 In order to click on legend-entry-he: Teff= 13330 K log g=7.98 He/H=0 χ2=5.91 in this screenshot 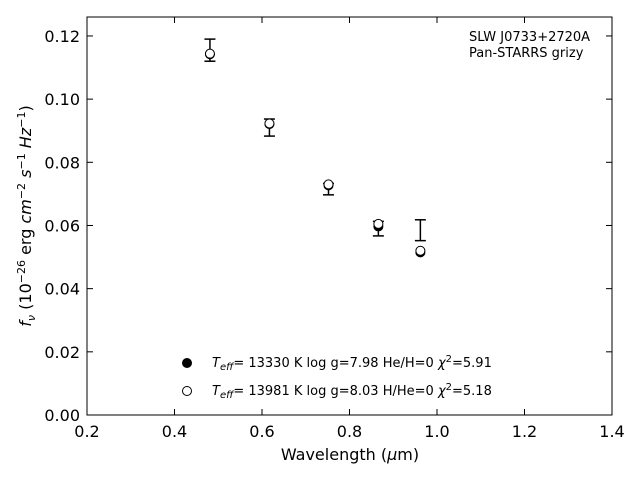, I will do `click(352, 363)`.